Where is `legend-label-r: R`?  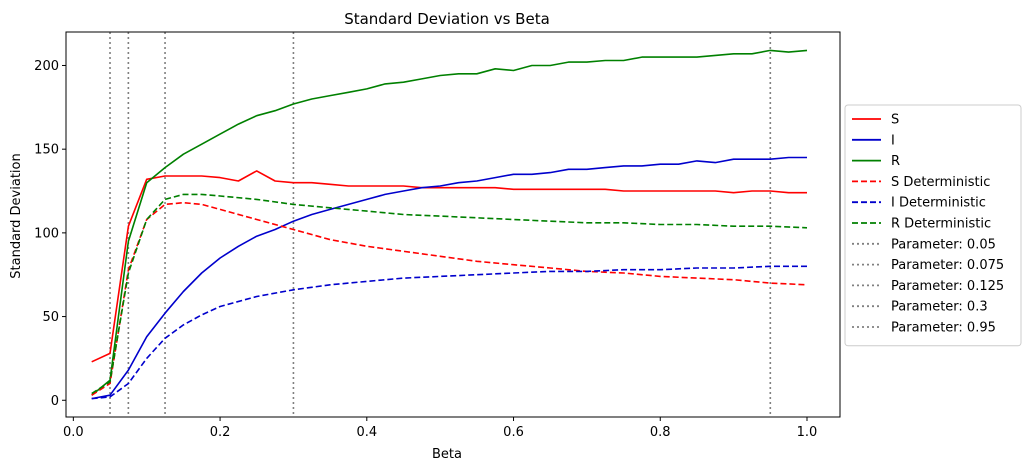 legend-label-r: R is located at coordinates (895, 161).